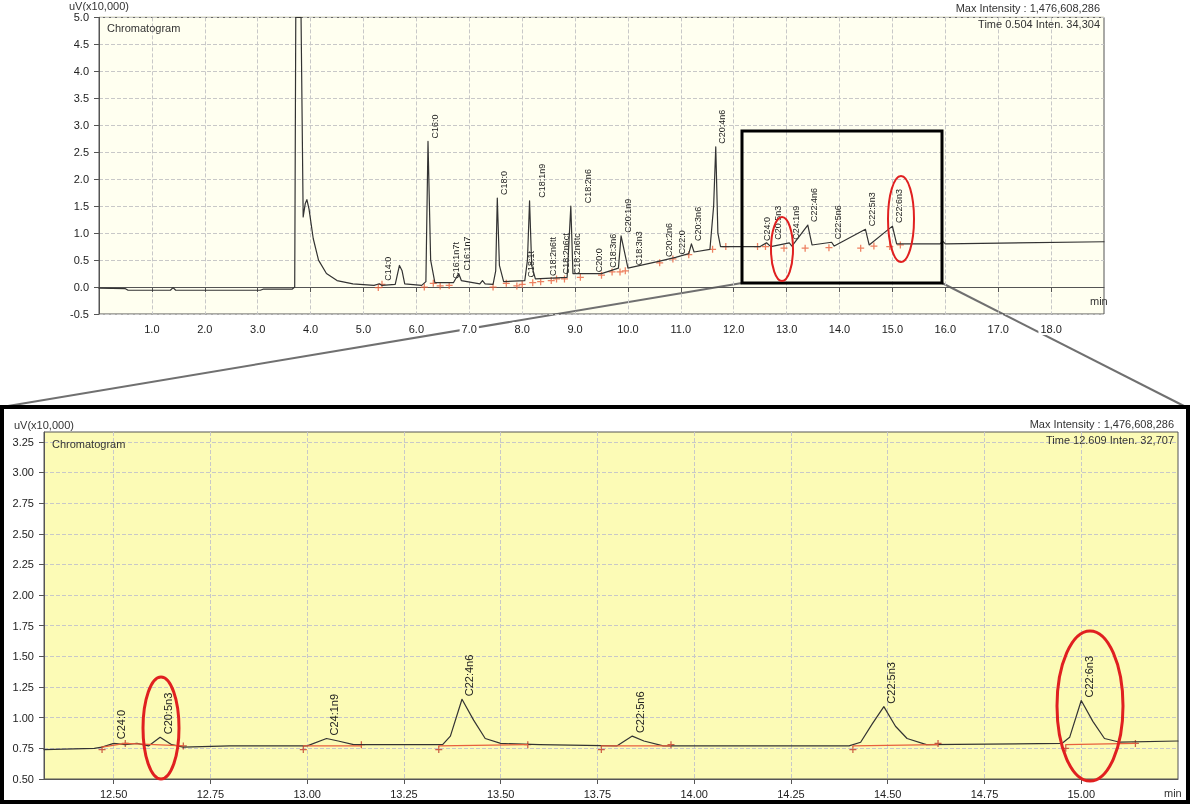 This screenshot has width=1190, height=804. Describe the element at coordinates (81, 233) in the screenshot. I see `y-tick-label: 1.0` at that location.